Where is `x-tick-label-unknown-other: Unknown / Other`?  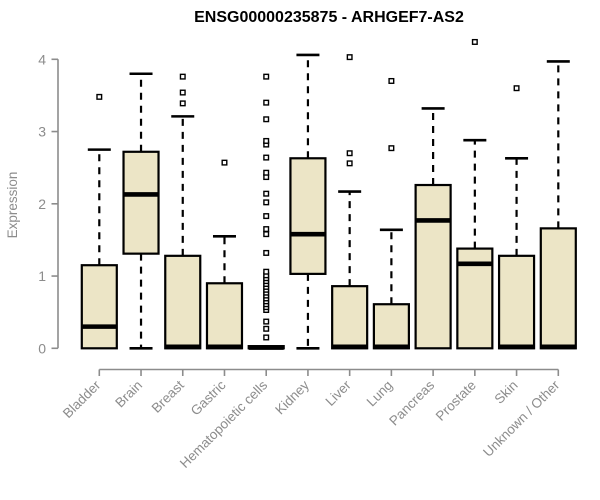 x-tick-label-unknown-other: Unknown / Other is located at coordinates (521, 418).